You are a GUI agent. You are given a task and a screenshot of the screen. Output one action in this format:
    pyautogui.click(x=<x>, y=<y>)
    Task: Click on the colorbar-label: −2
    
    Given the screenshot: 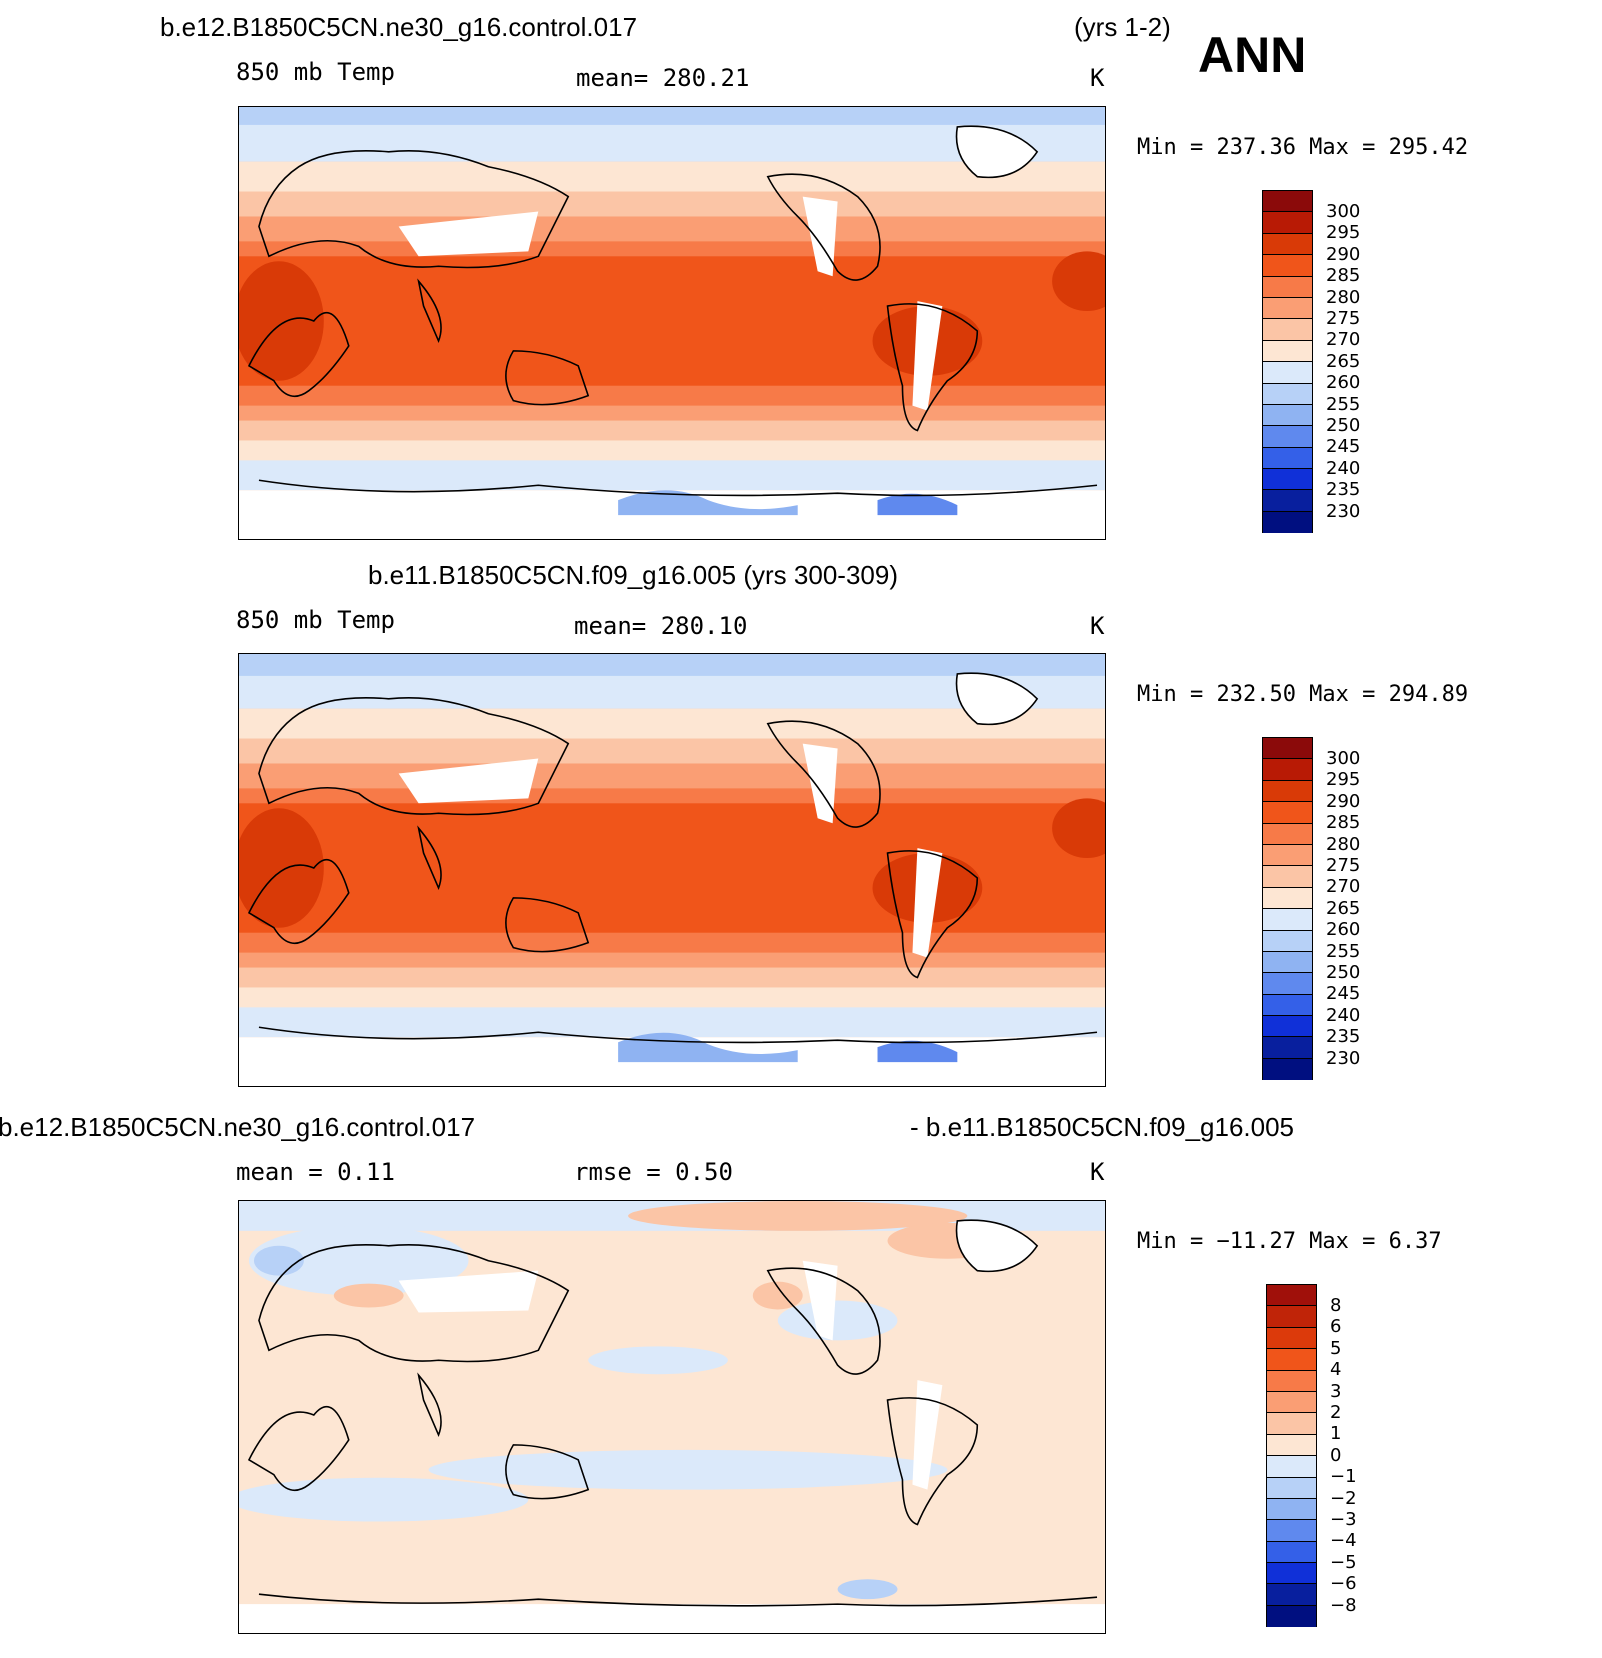 What is the action you would take?
    pyautogui.click(x=1343, y=1498)
    